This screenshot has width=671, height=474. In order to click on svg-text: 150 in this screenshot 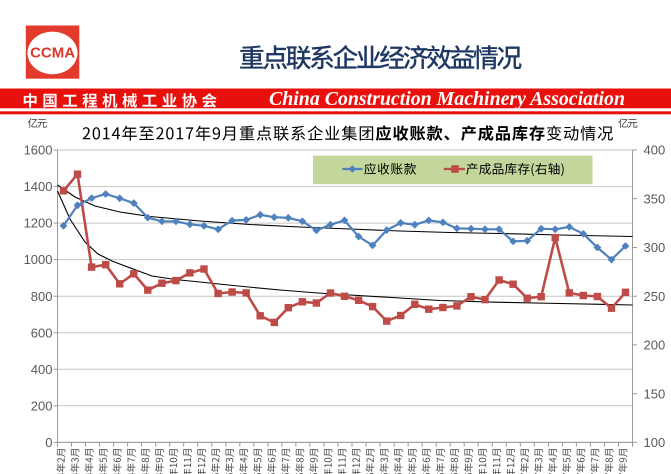, I will do `click(655, 393)`.